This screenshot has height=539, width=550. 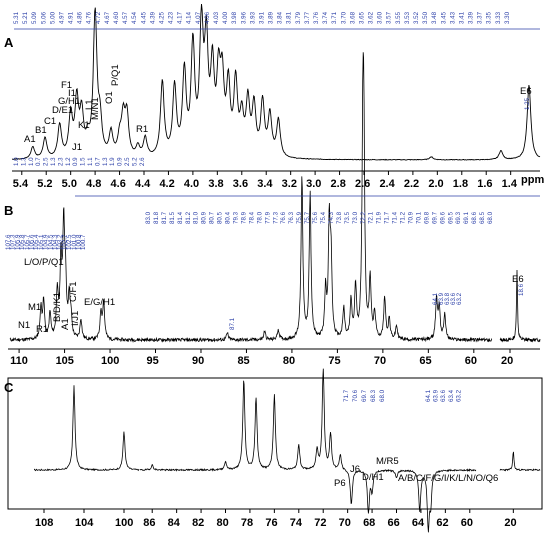 I want to click on panel-b-left-shift-label: 104.3, so click(x=55, y=242).